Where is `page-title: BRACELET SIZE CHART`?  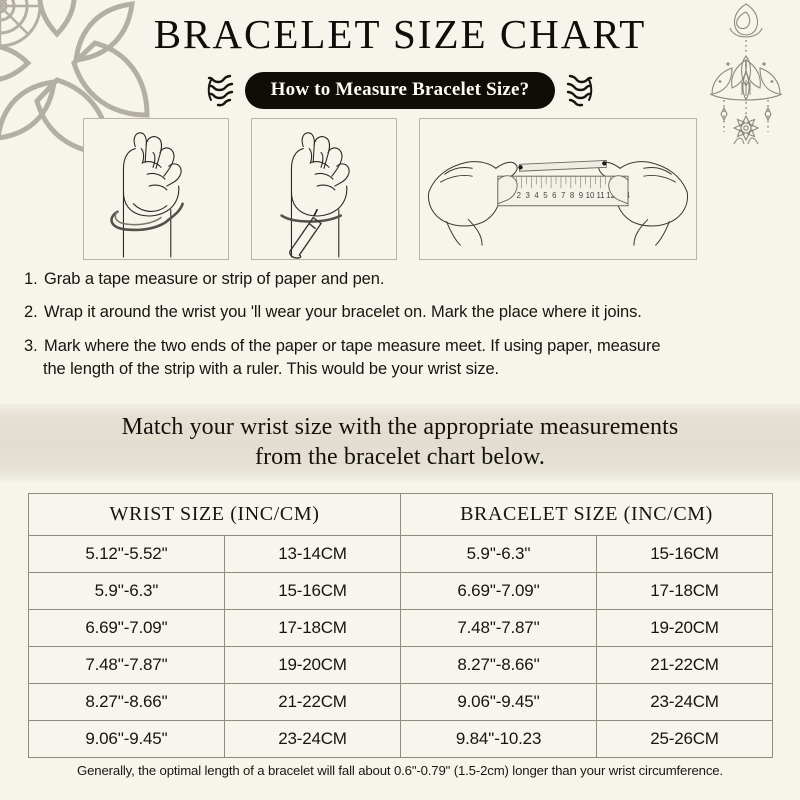 page-title: BRACELET SIZE CHART is located at coordinates (400, 34).